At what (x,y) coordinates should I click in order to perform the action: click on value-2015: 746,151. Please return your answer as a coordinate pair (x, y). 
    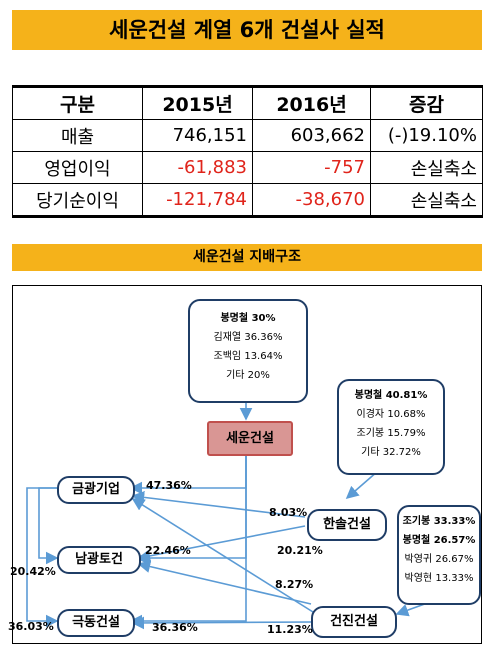
    Looking at the image, I should click on (197, 135).